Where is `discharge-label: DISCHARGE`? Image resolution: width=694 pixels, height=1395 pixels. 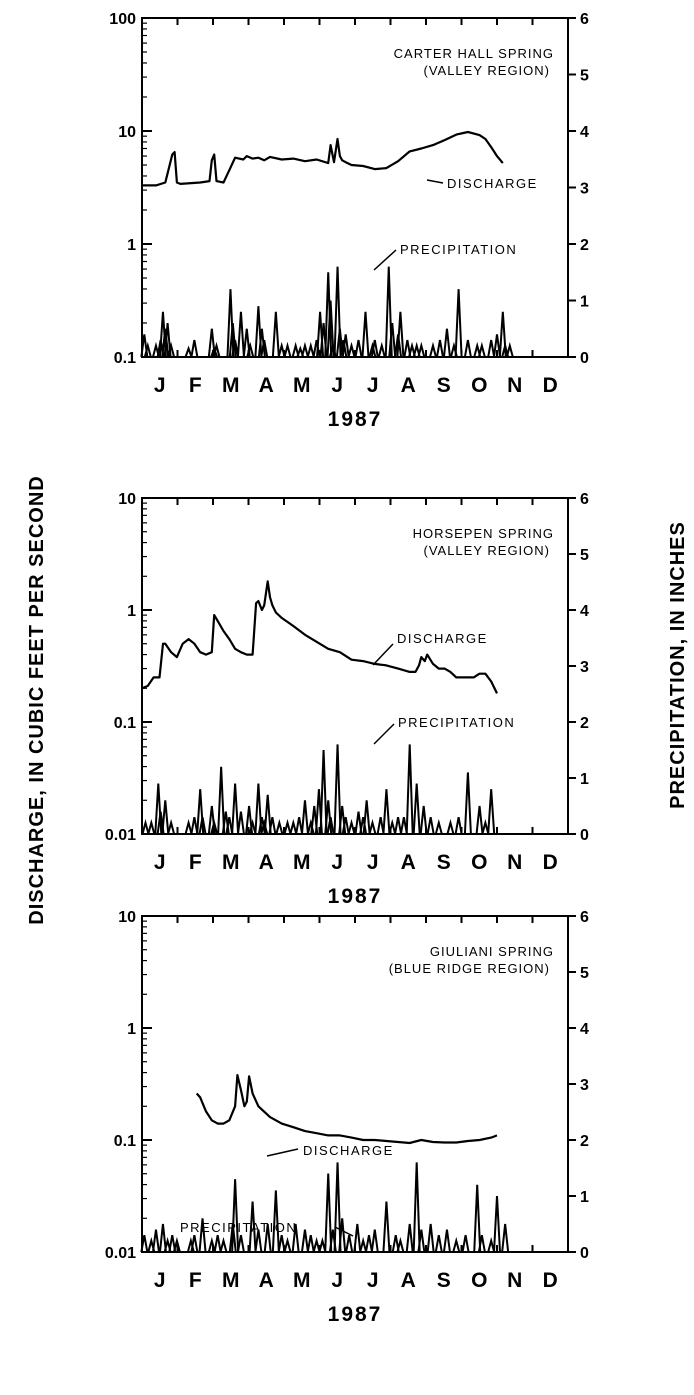
discharge-label: DISCHARGE is located at coordinates (442, 638).